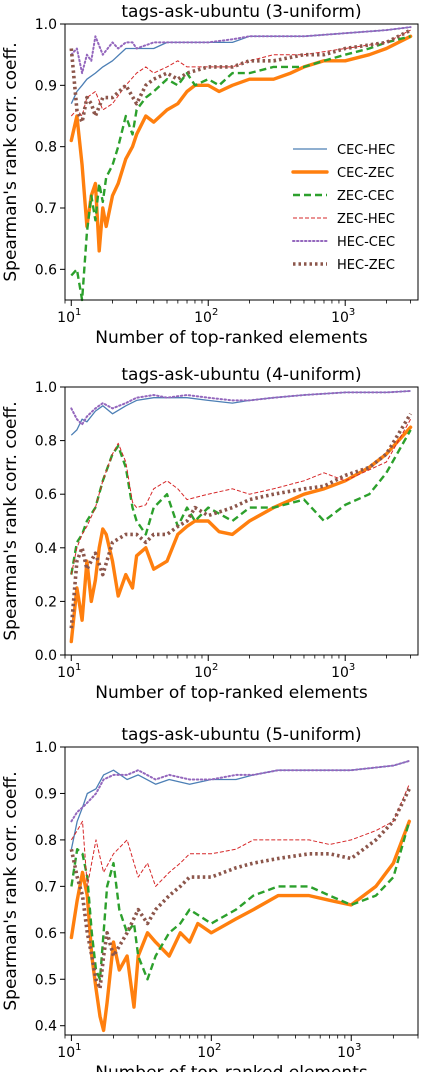 This screenshot has height=1072, width=430. What do you see at coordinates (241, 12) in the screenshot?
I see `chart-title: tags-ask-ubuntu (3-uniform)` at bounding box center [241, 12].